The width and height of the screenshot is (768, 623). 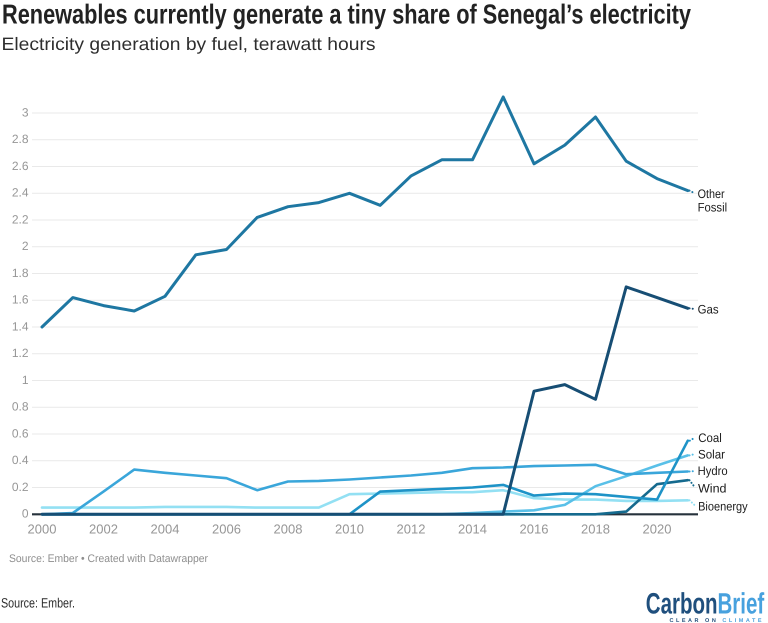 What do you see at coordinates (38, 603) in the screenshot?
I see `svg-text: Source: Ember.` at bounding box center [38, 603].